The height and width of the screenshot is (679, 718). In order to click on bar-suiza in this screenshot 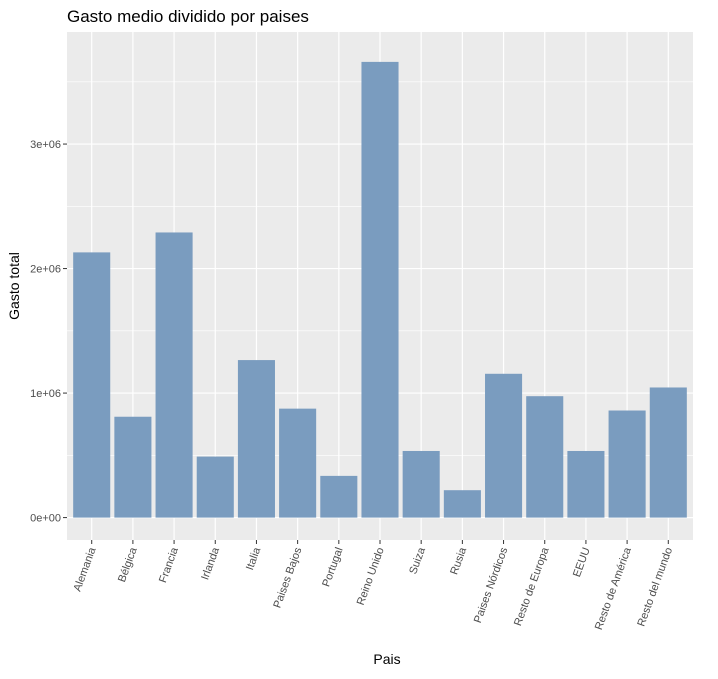, I will do `click(421, 484)`.